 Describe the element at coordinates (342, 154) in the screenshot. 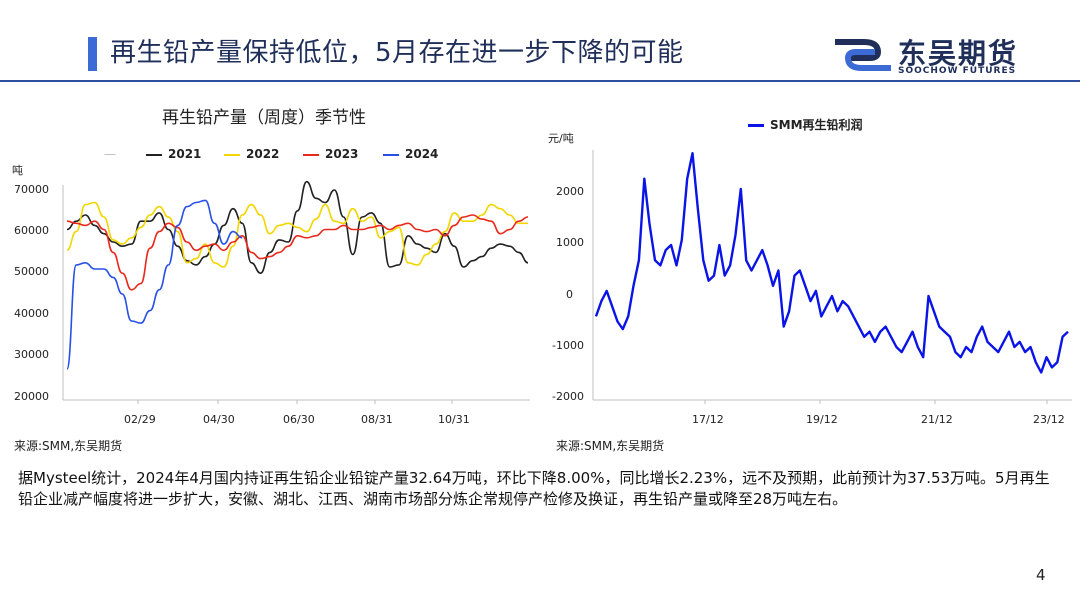

I see `chart1-legend-label: 2023` at that location.